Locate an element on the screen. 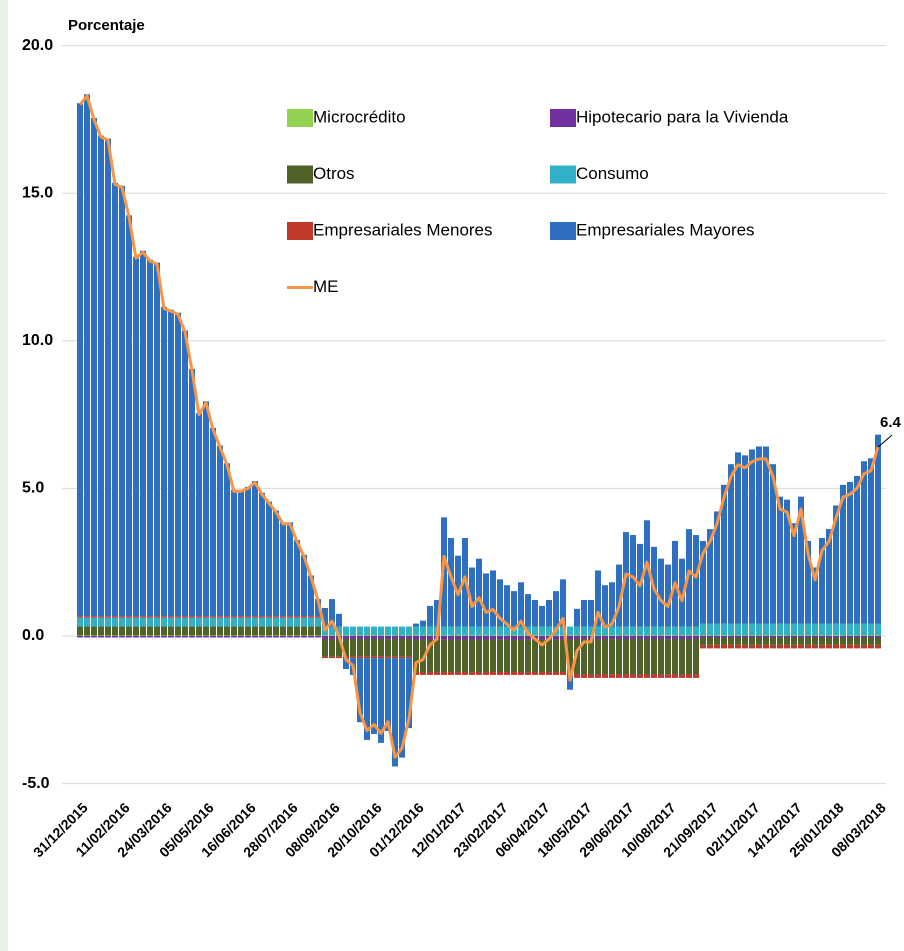 The image size is (904, 951). legend-label: Hipotecario para la Vivienda is located at coordinates (682, 116).